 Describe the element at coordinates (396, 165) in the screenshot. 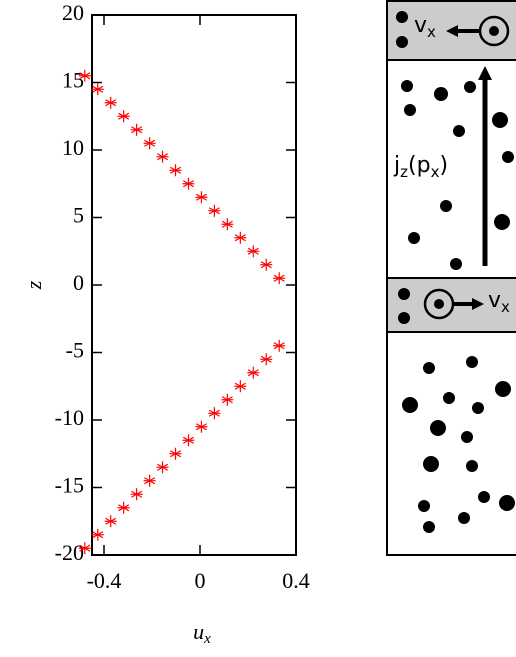

I see `label-base: j` at that location.